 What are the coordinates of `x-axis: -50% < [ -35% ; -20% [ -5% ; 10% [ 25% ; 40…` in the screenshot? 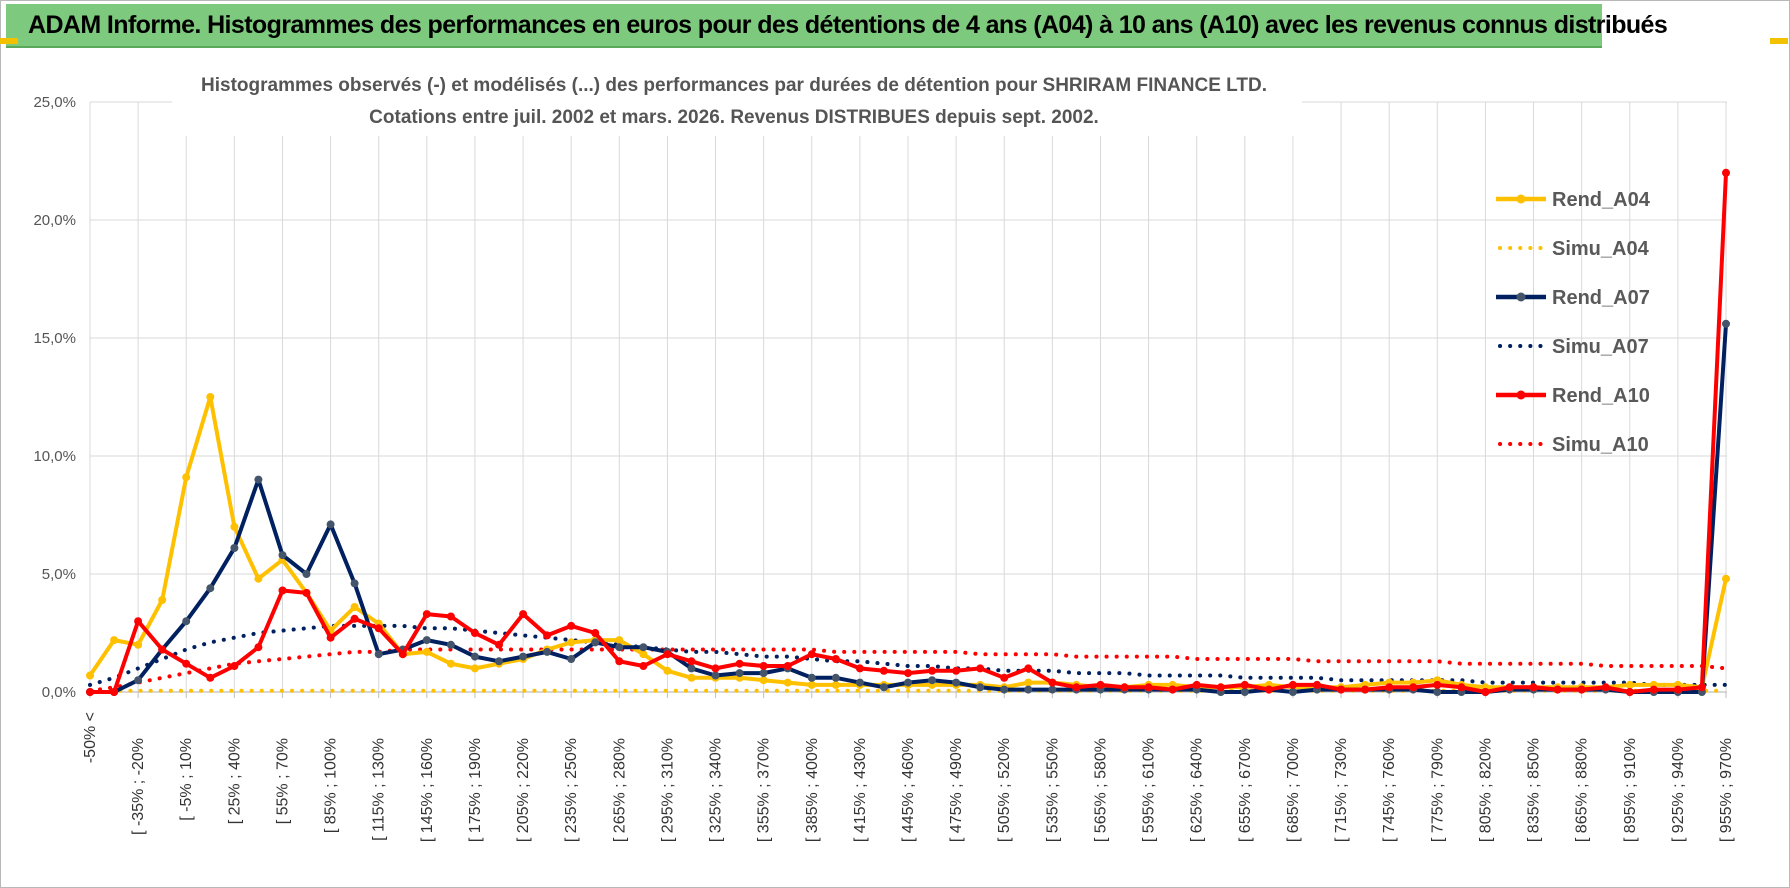 It's located at (908, 777).